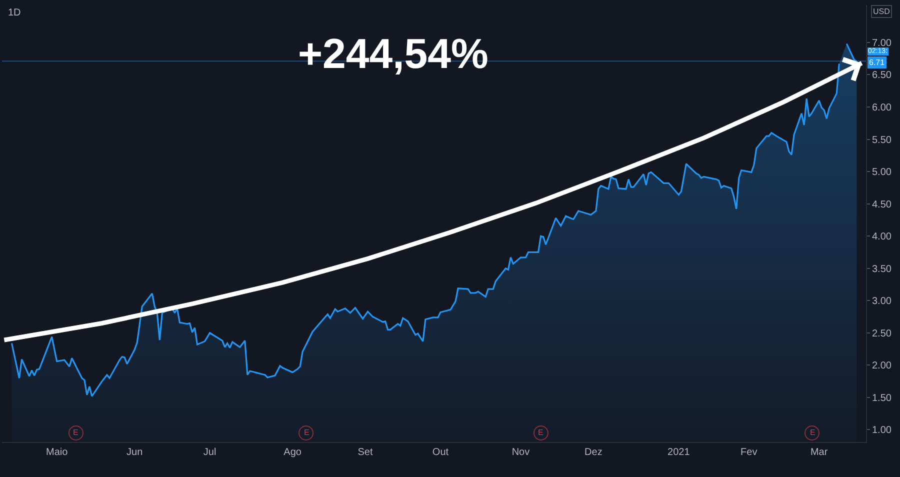  Describe the element at coordinates (393, 53) in the screenshot. I see `annotation: +244,54%` at that location.